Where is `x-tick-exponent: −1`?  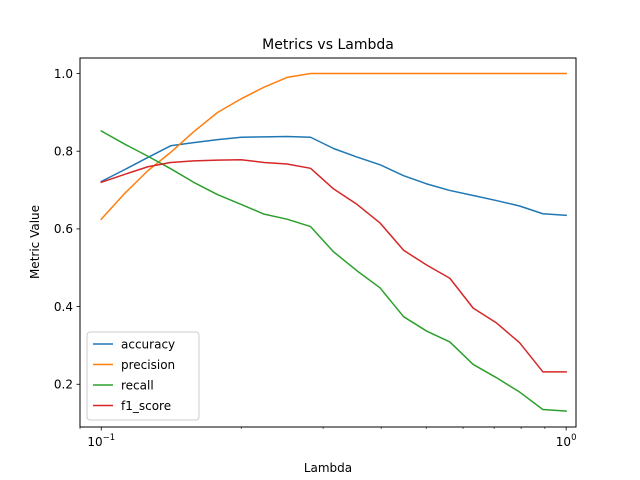 x-tick-exponent: −1 is located at coordinates (109, 438).